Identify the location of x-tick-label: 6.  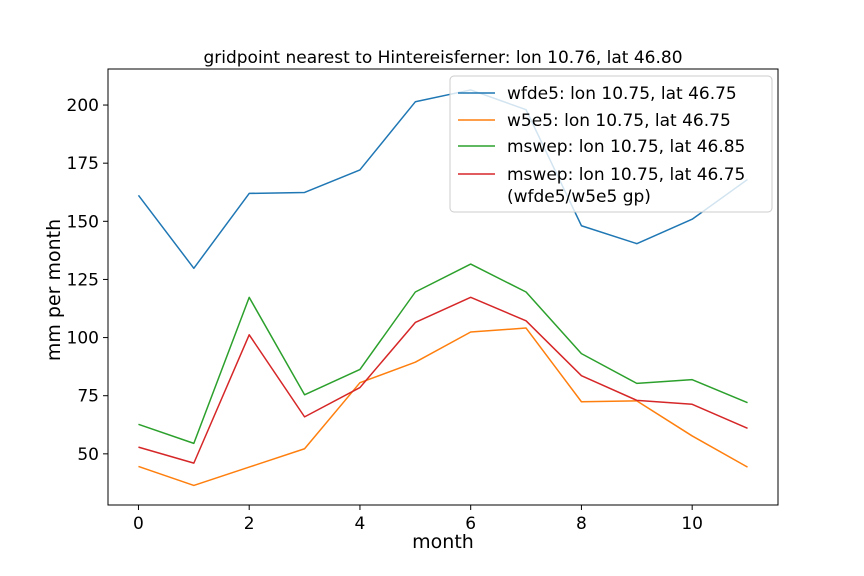
(470, 524).